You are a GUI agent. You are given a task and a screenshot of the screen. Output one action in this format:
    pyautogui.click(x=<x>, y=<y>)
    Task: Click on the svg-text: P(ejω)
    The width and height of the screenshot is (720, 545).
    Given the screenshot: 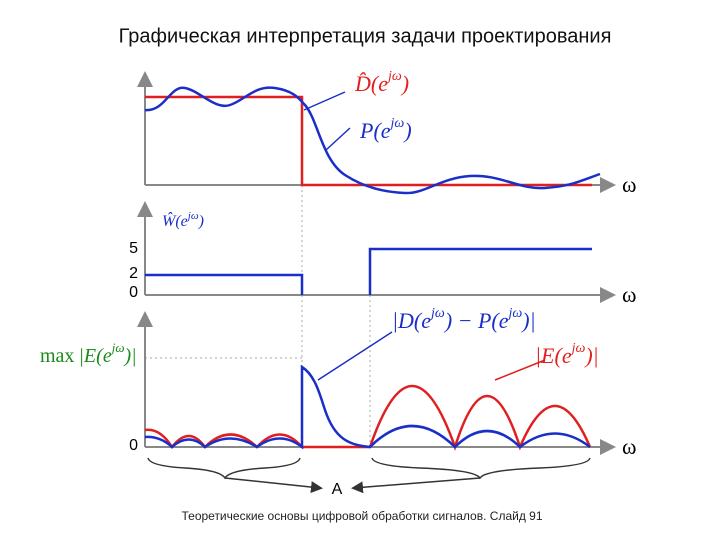 What is the action you would take?
    pyautogui.click(x=385, y=129)
    